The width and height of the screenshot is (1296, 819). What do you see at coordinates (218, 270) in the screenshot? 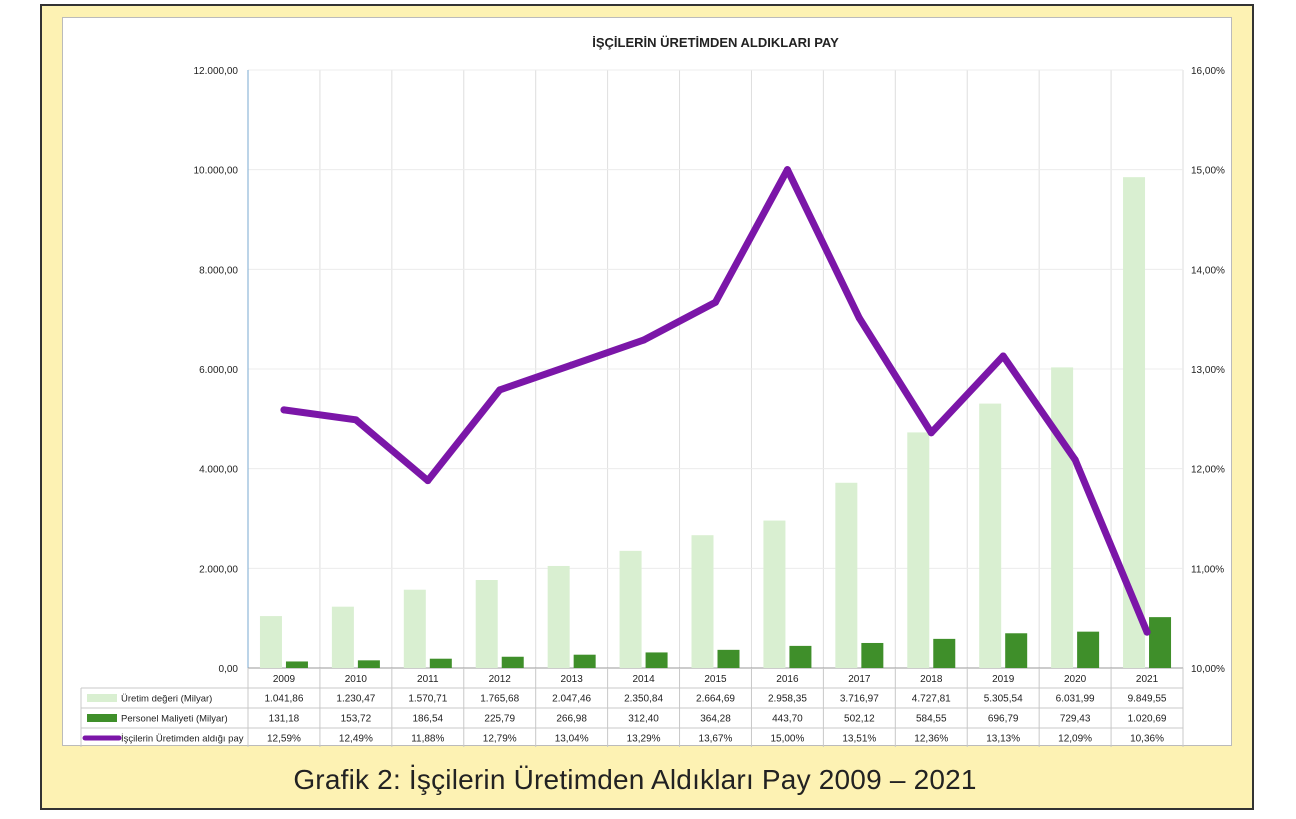
I see `y-tick-label: 8.000,00` at bounding box center [218, 270].